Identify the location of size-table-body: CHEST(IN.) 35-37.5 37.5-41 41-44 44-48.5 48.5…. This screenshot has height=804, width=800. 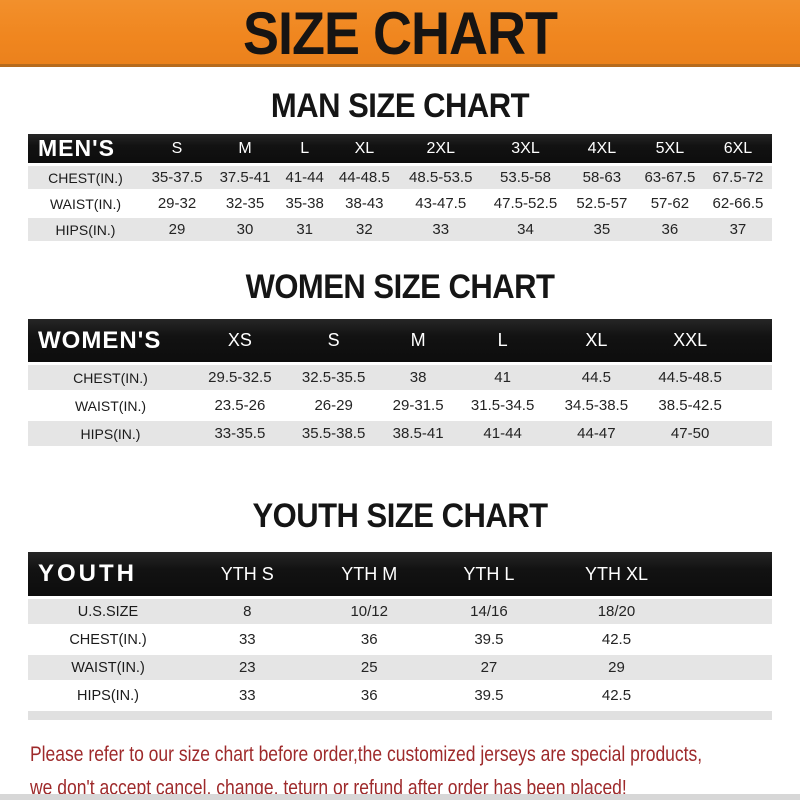
(400, 203).